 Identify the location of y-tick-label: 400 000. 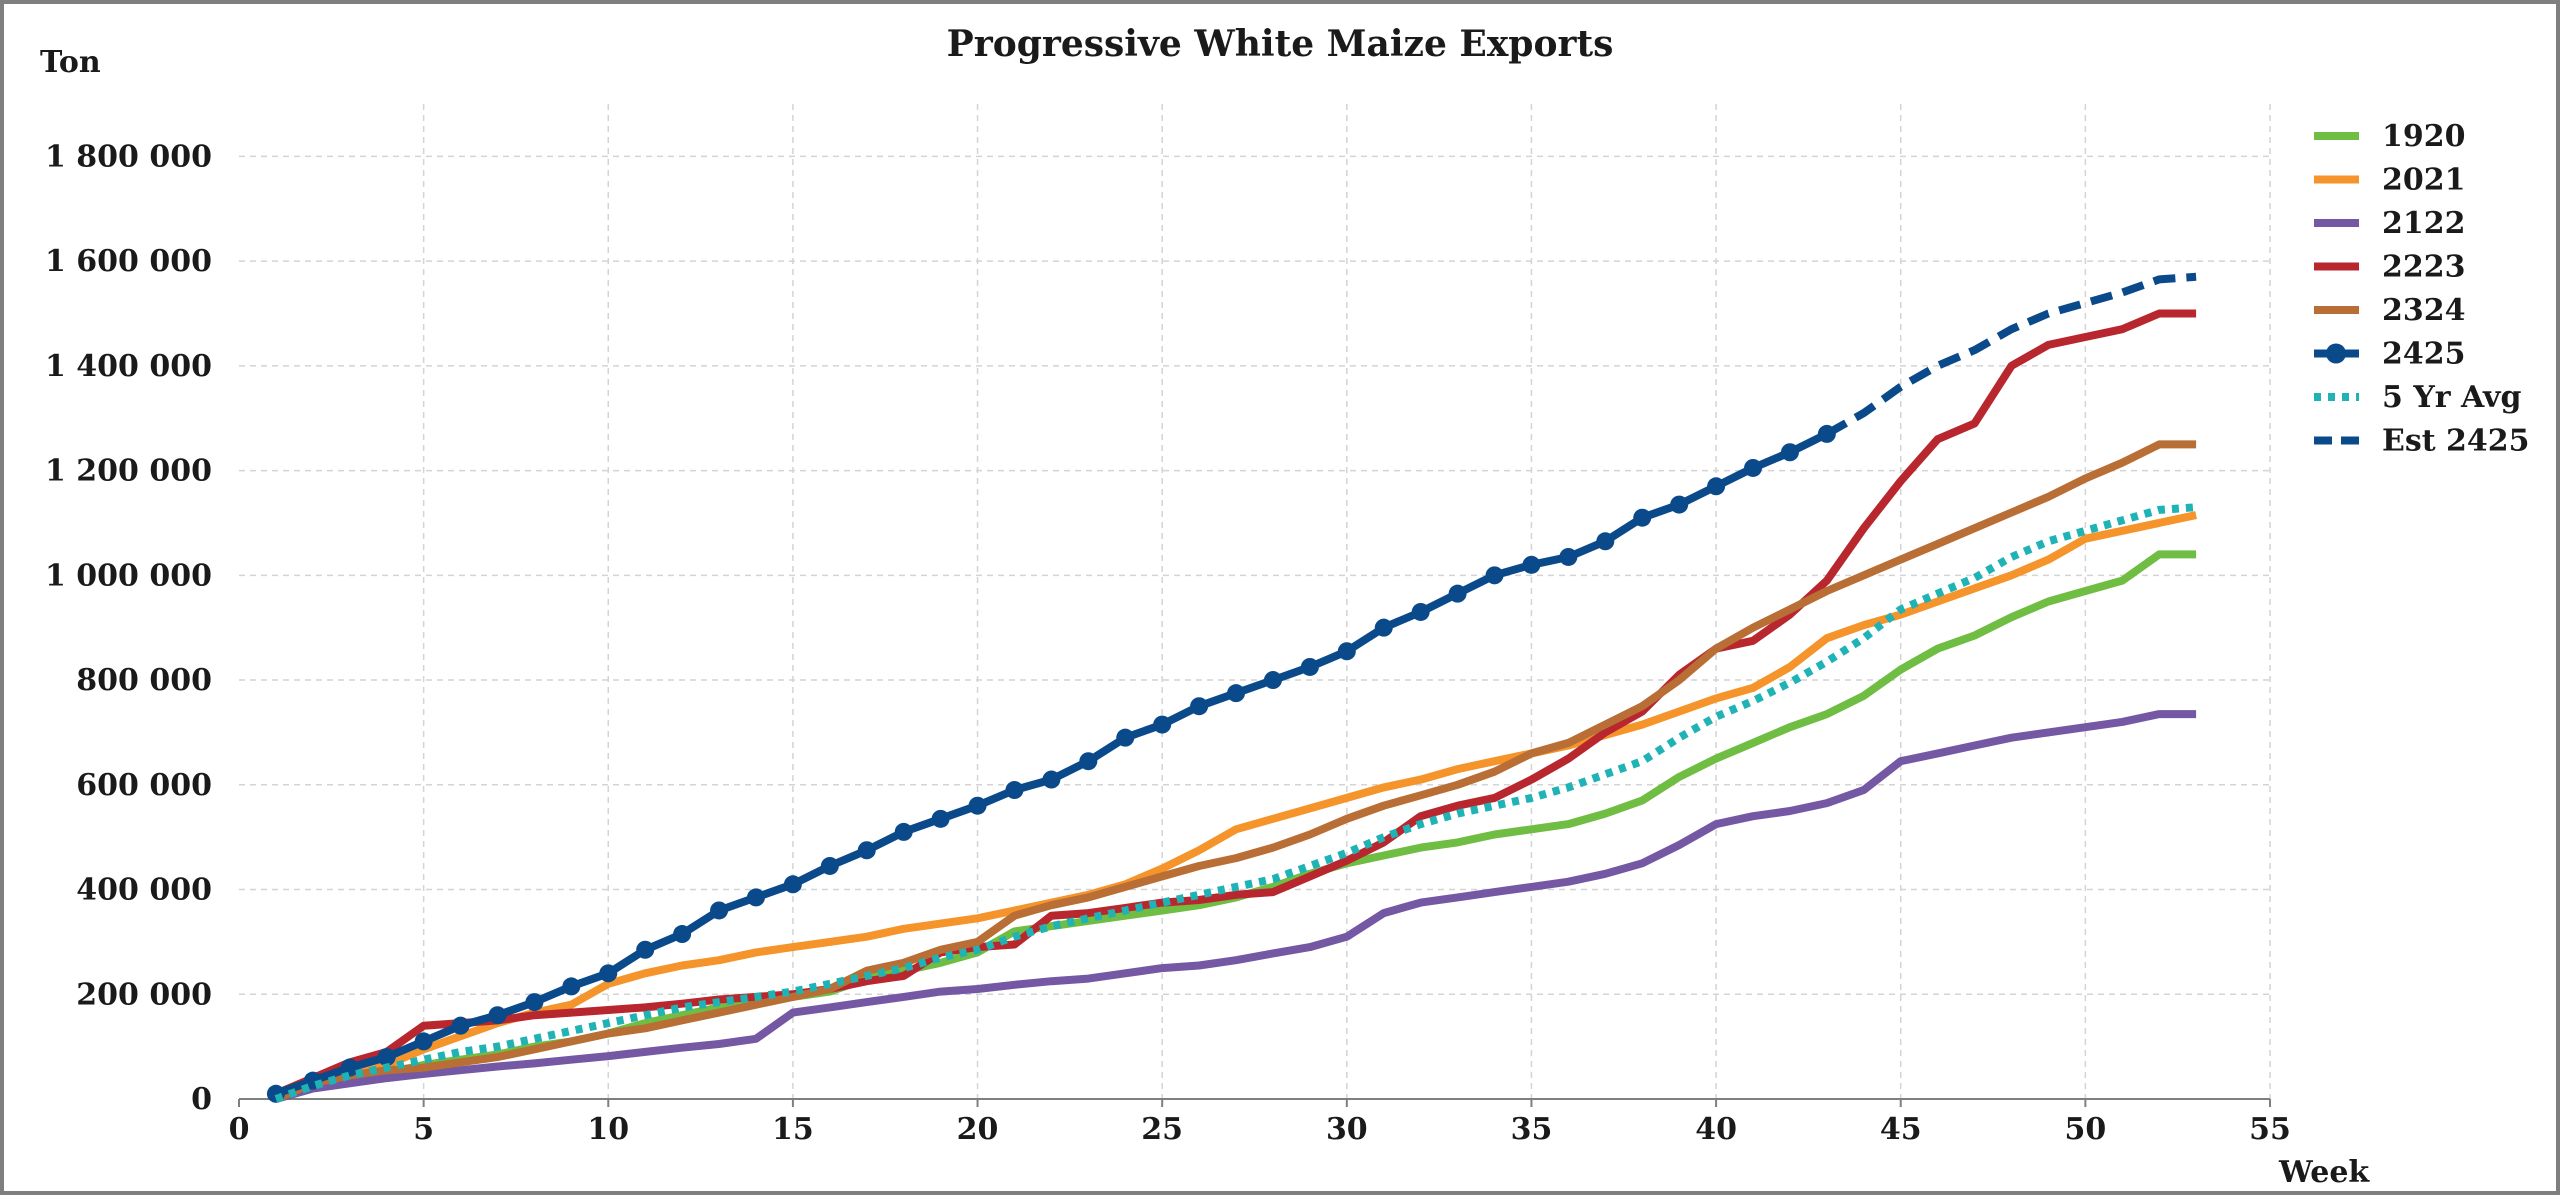
(144, 890).